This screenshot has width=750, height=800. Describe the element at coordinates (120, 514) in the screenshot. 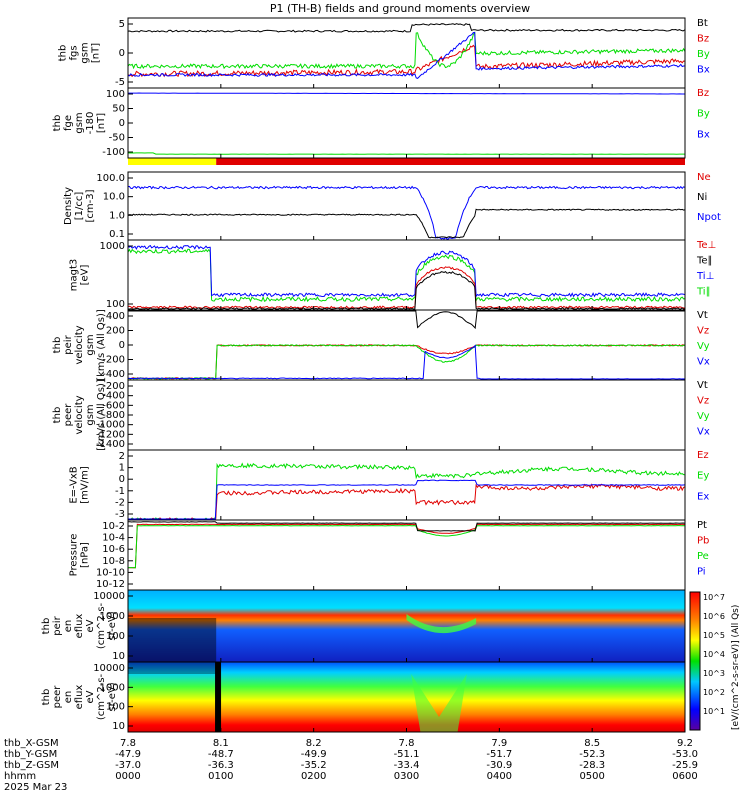

I see `ytick-label-efield: -3` at that location.